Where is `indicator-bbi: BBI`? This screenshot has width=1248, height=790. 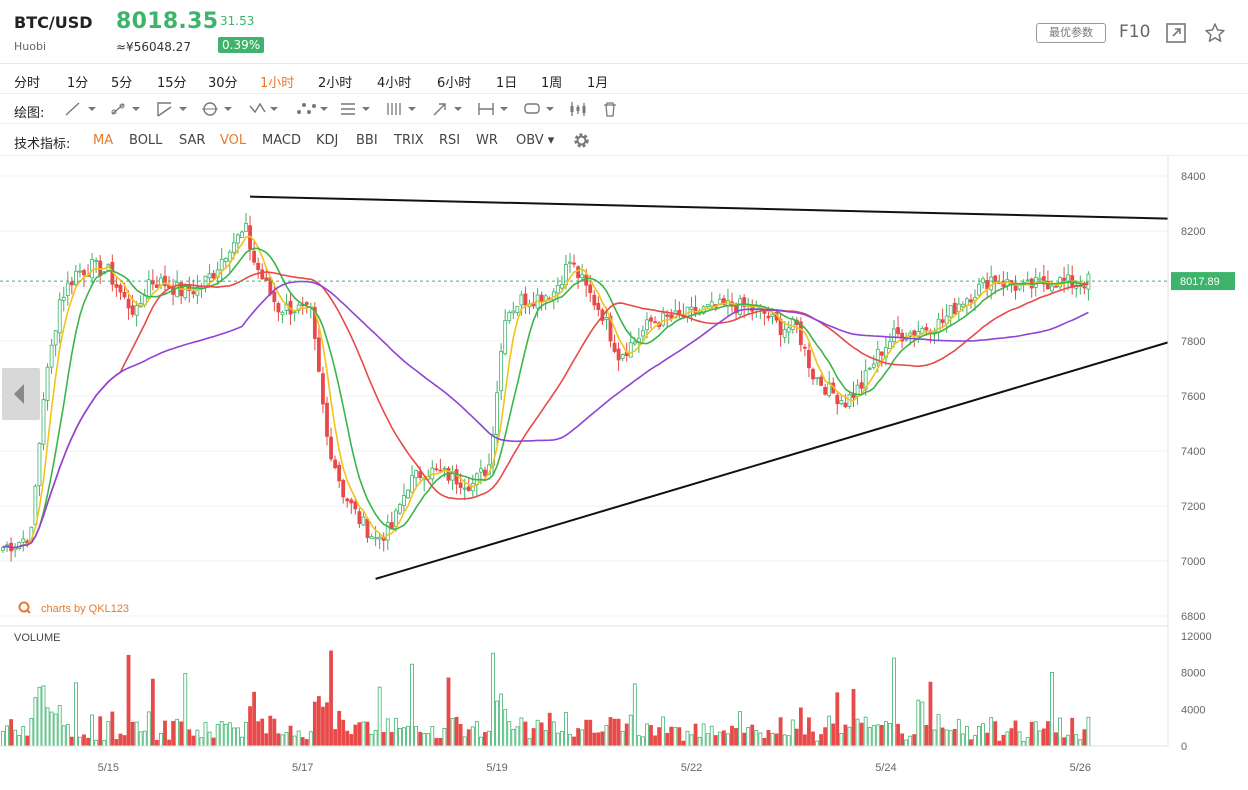
indicator-bbi: BBI is located at coordinates (367, 140).